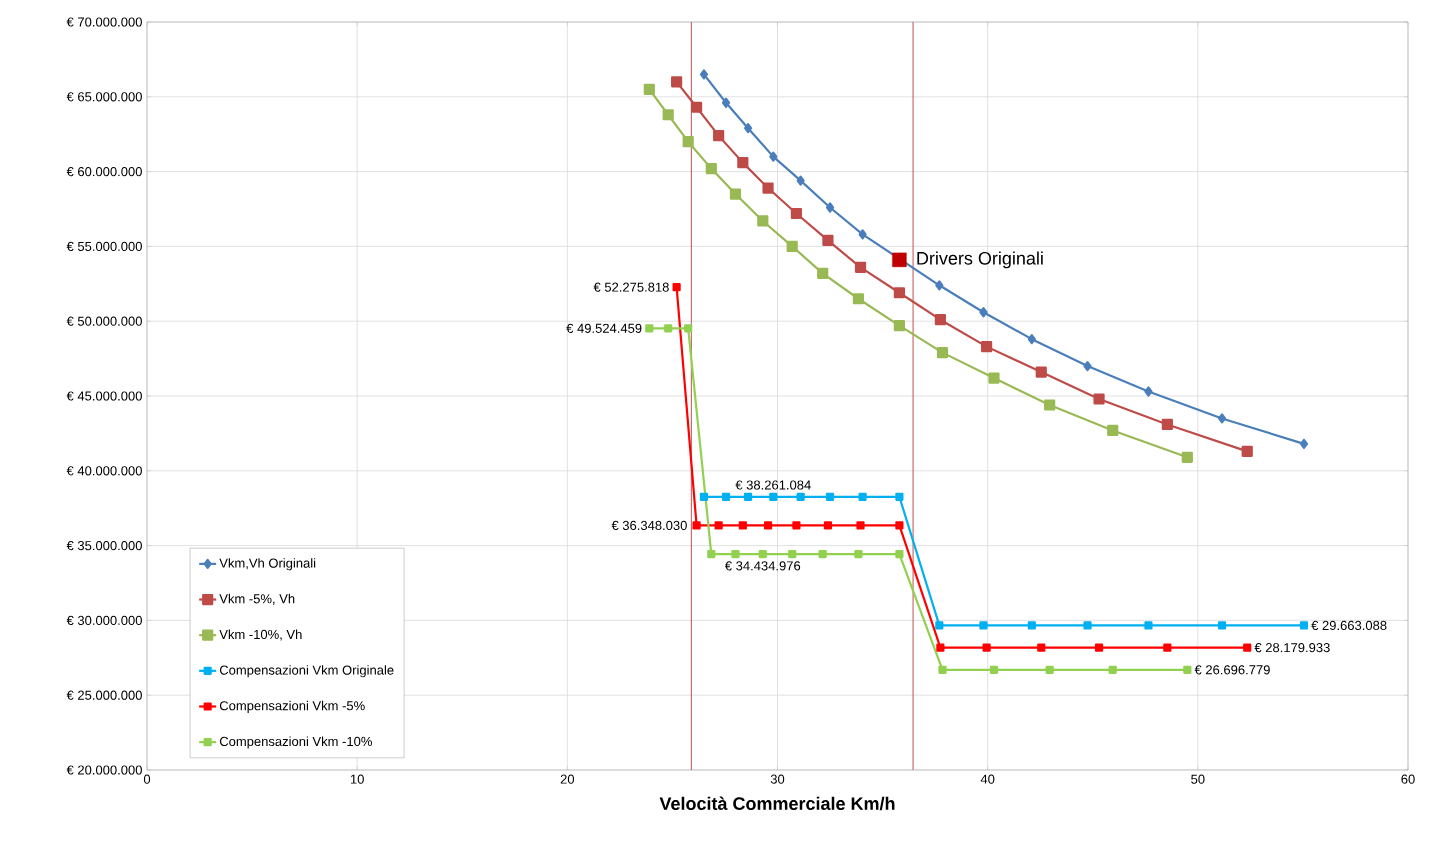 Image resolution: width=1441 pixels, height=846 pixels. Describe the element at coordinates (777, 779) in the screenshot. I see `x-tick-label: 30` at that location.